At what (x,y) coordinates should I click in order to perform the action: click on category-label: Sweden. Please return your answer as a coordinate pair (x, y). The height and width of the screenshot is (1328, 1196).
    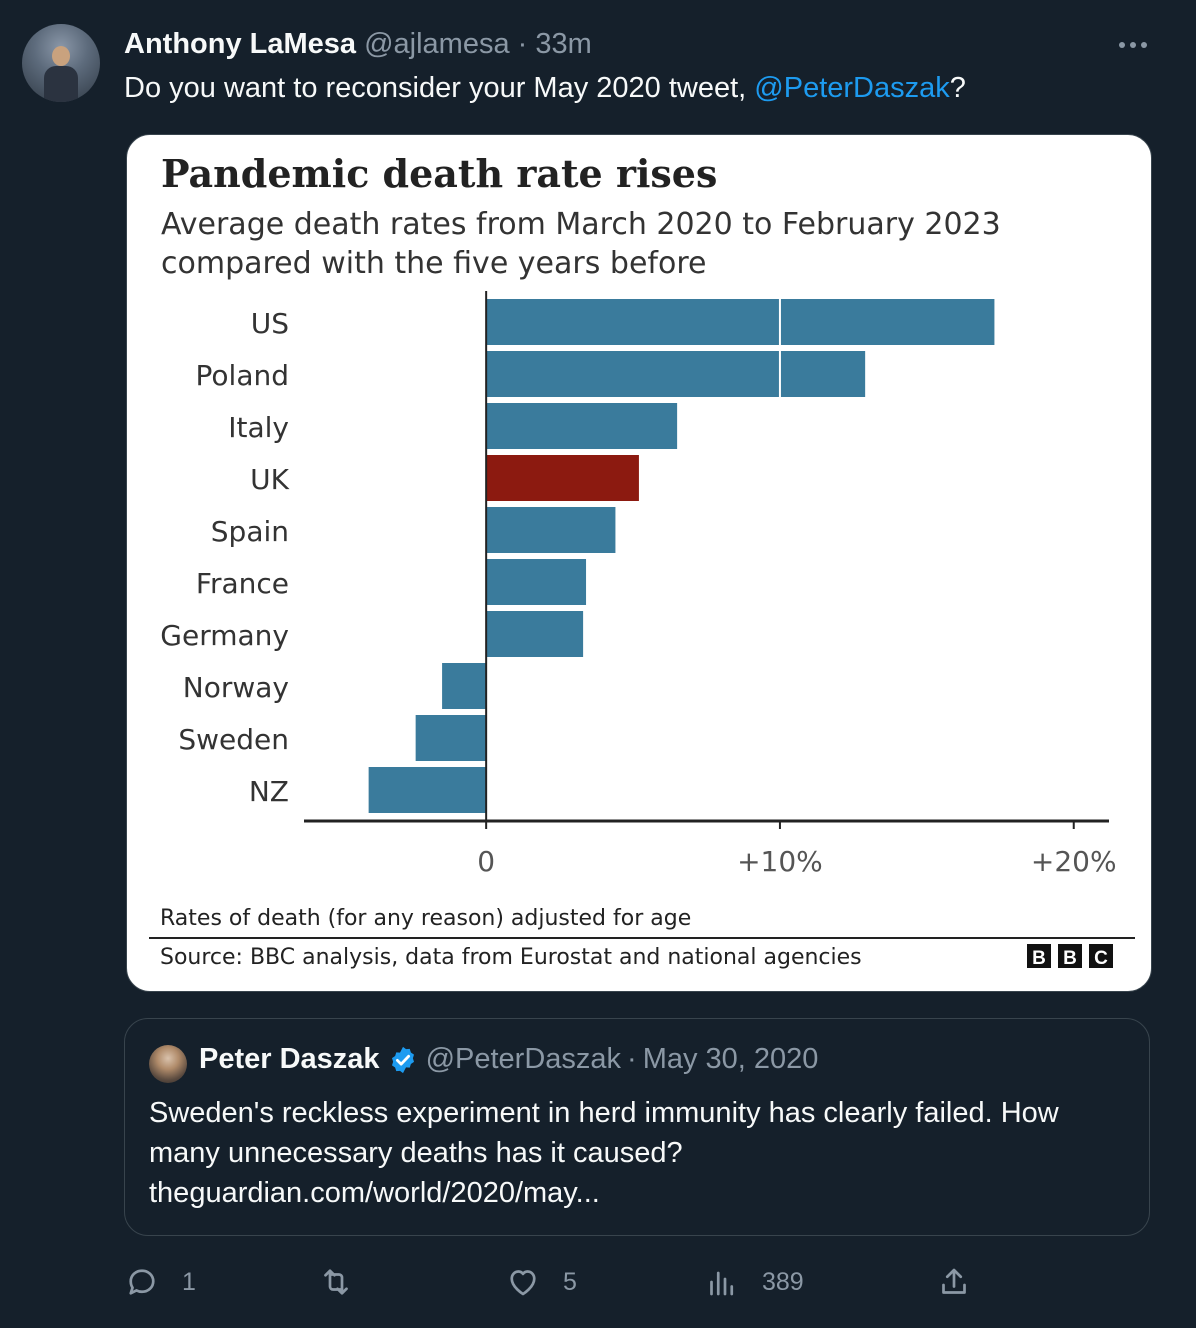
    Looking at the image, I should click on (233, 739).